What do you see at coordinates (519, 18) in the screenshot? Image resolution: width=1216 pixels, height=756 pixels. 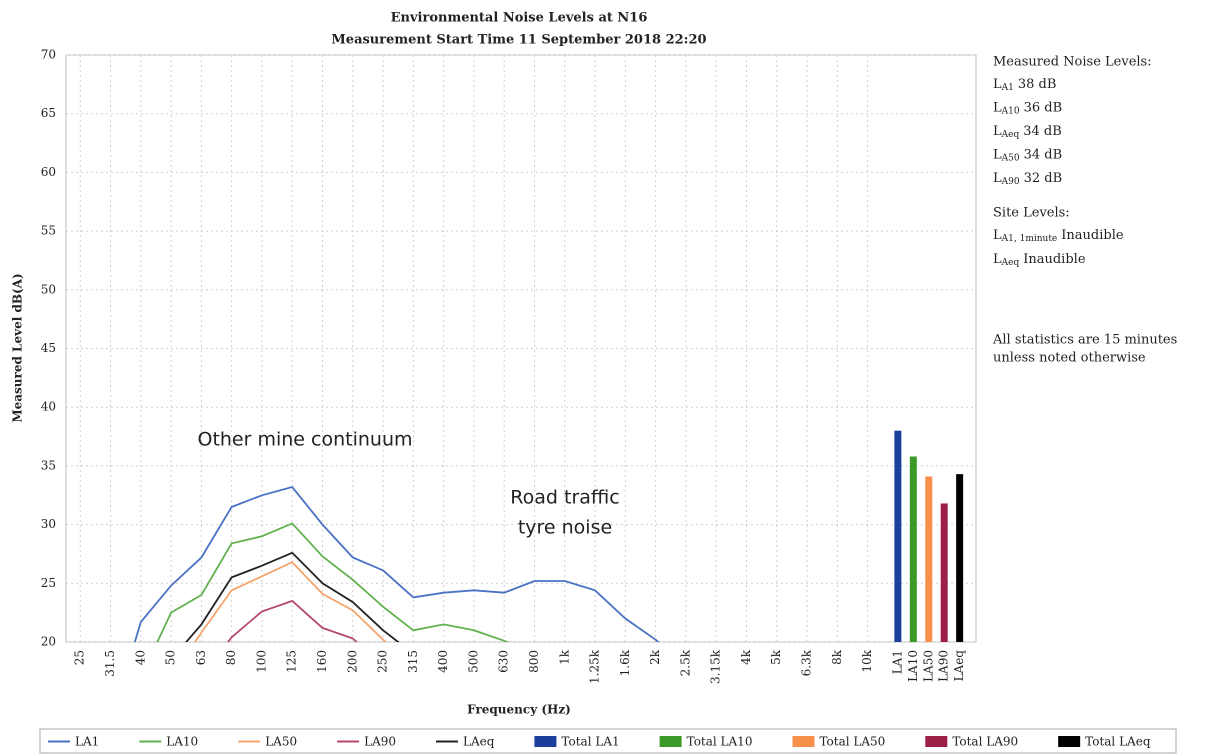 I see `chart-title: Environmental Noise Levels at N16` at bounding box center [519, 18].